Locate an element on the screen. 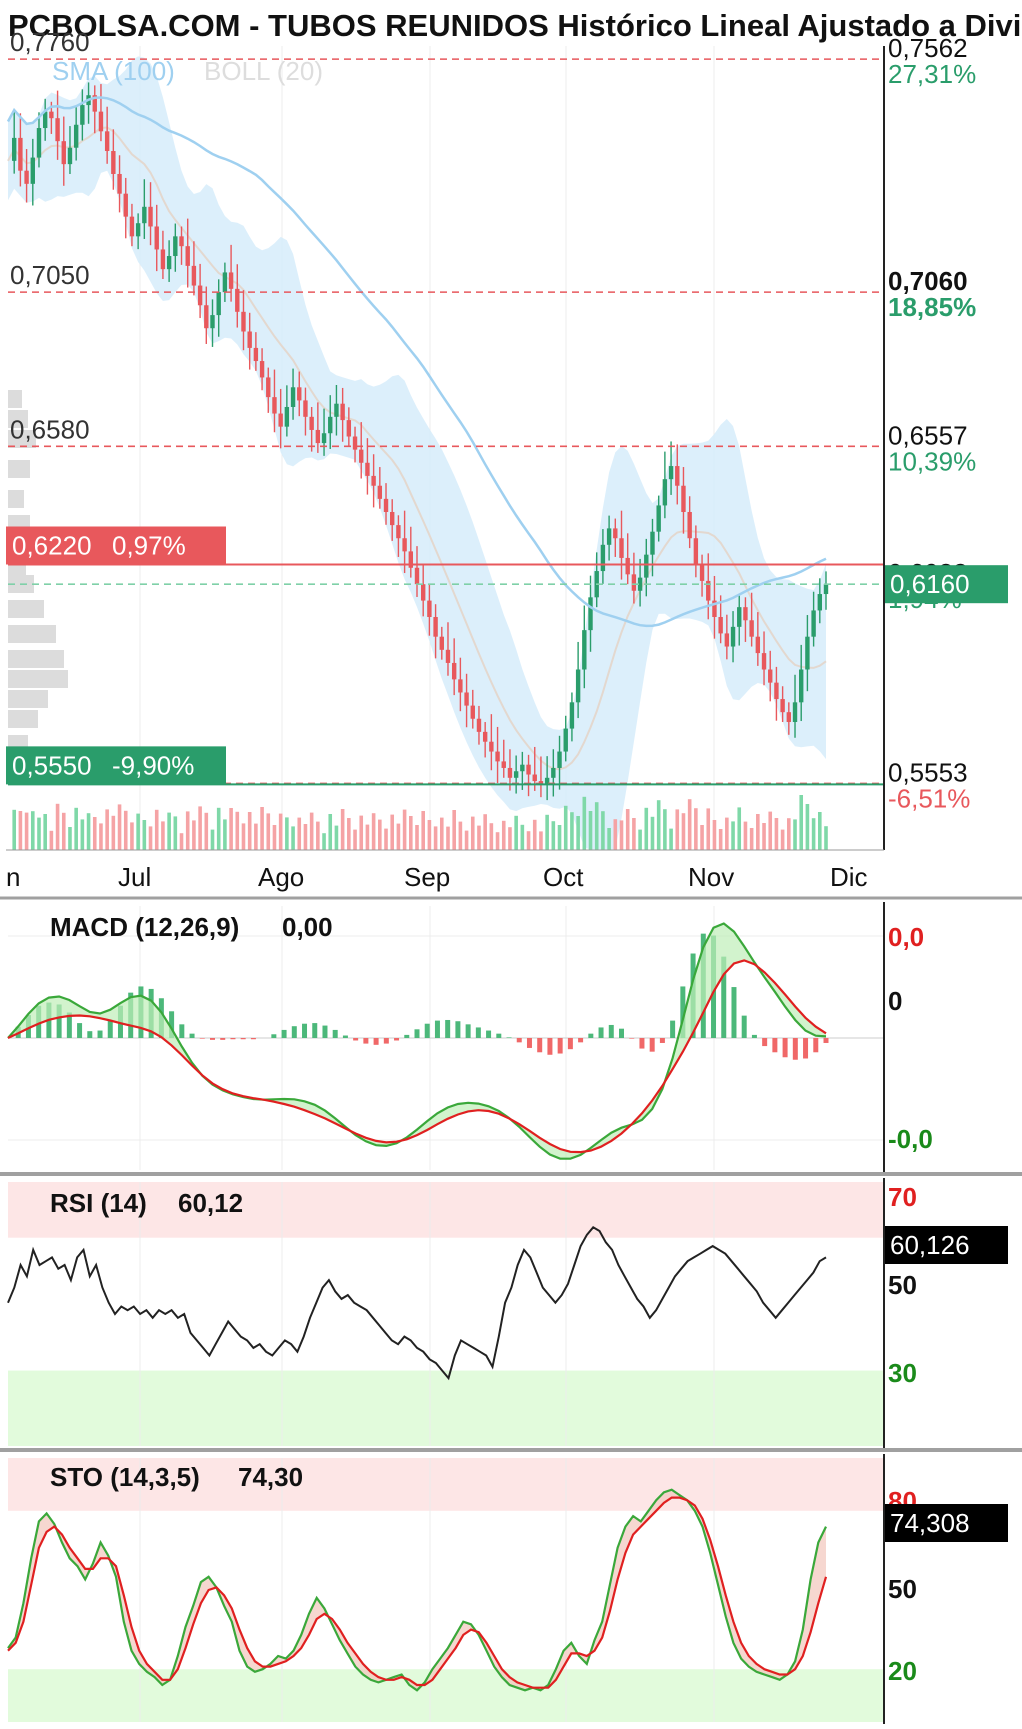 The image size is (1022, 1729). sto-overbought-zone is located at coordinates (446, 1484).